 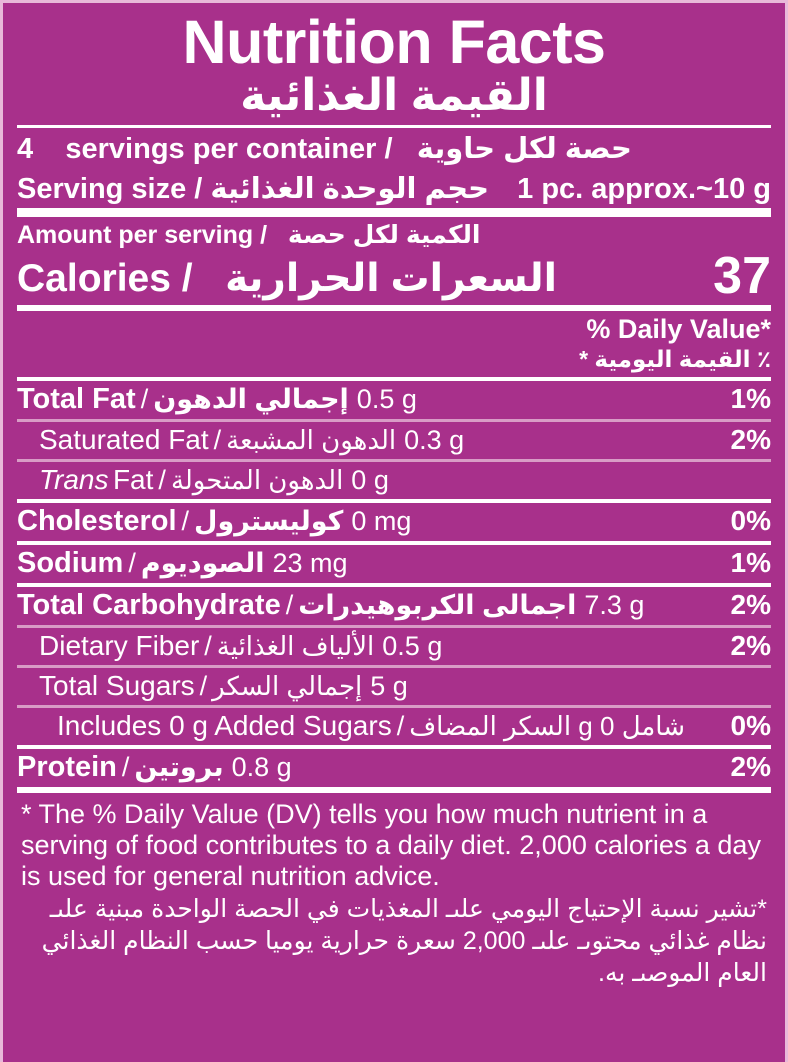 I want to click on nutrient-name-ar-trans-fat: الدهون المتحولة, so click(x=257, y=480).